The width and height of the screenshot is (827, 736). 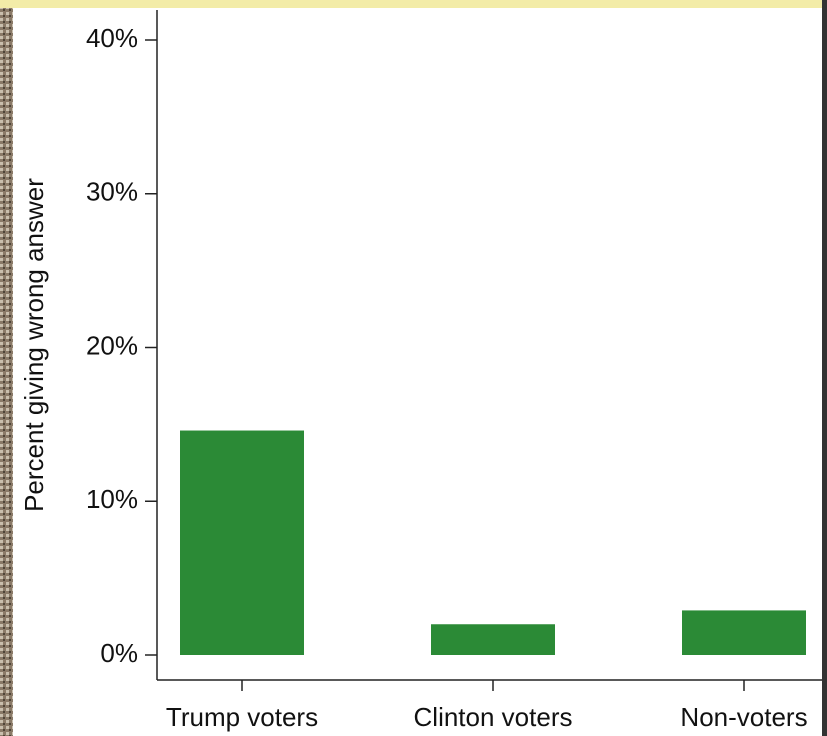 What do you see at coordinates (493, 717) in the screenshot?
I see `x-tick-label: Clinton voters` at bounding box center [493, 717].